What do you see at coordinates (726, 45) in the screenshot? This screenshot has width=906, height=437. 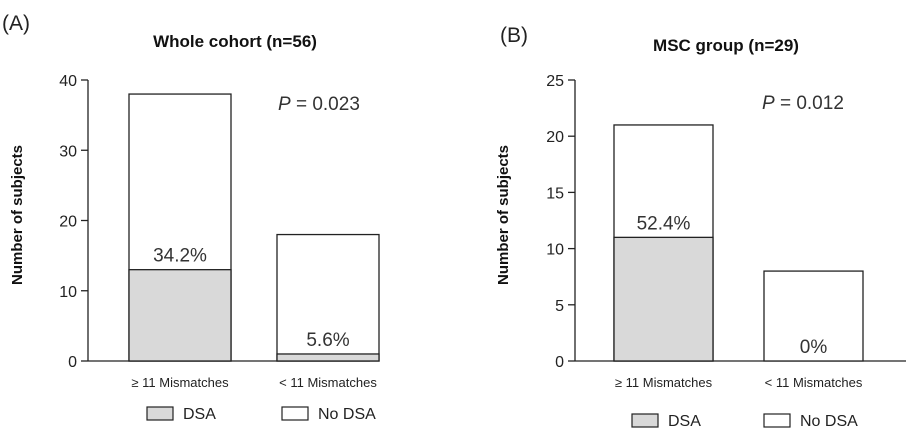 I see `panel-b-title: MSC group (n=29)` at bounding box center [726, 45].